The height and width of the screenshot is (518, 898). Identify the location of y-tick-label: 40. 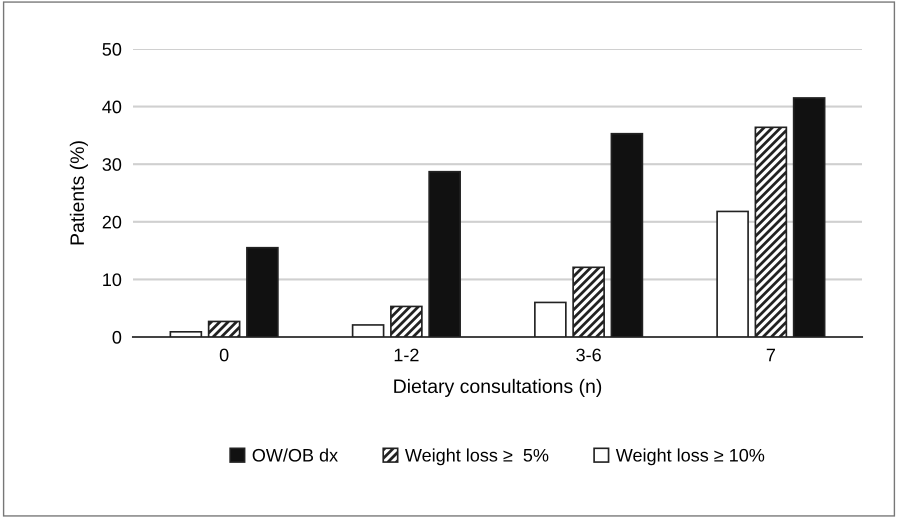
(112, 107).